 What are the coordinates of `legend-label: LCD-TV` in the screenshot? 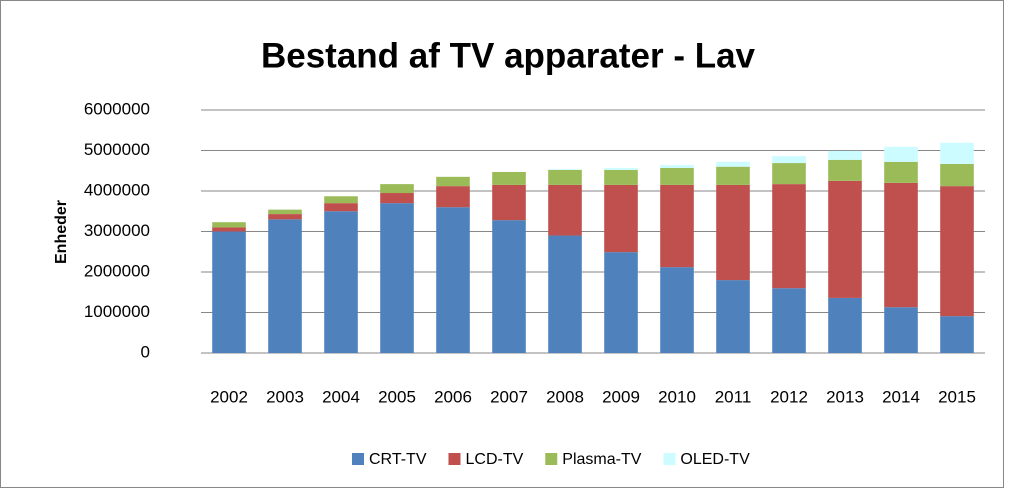 It's located at (494, 459).